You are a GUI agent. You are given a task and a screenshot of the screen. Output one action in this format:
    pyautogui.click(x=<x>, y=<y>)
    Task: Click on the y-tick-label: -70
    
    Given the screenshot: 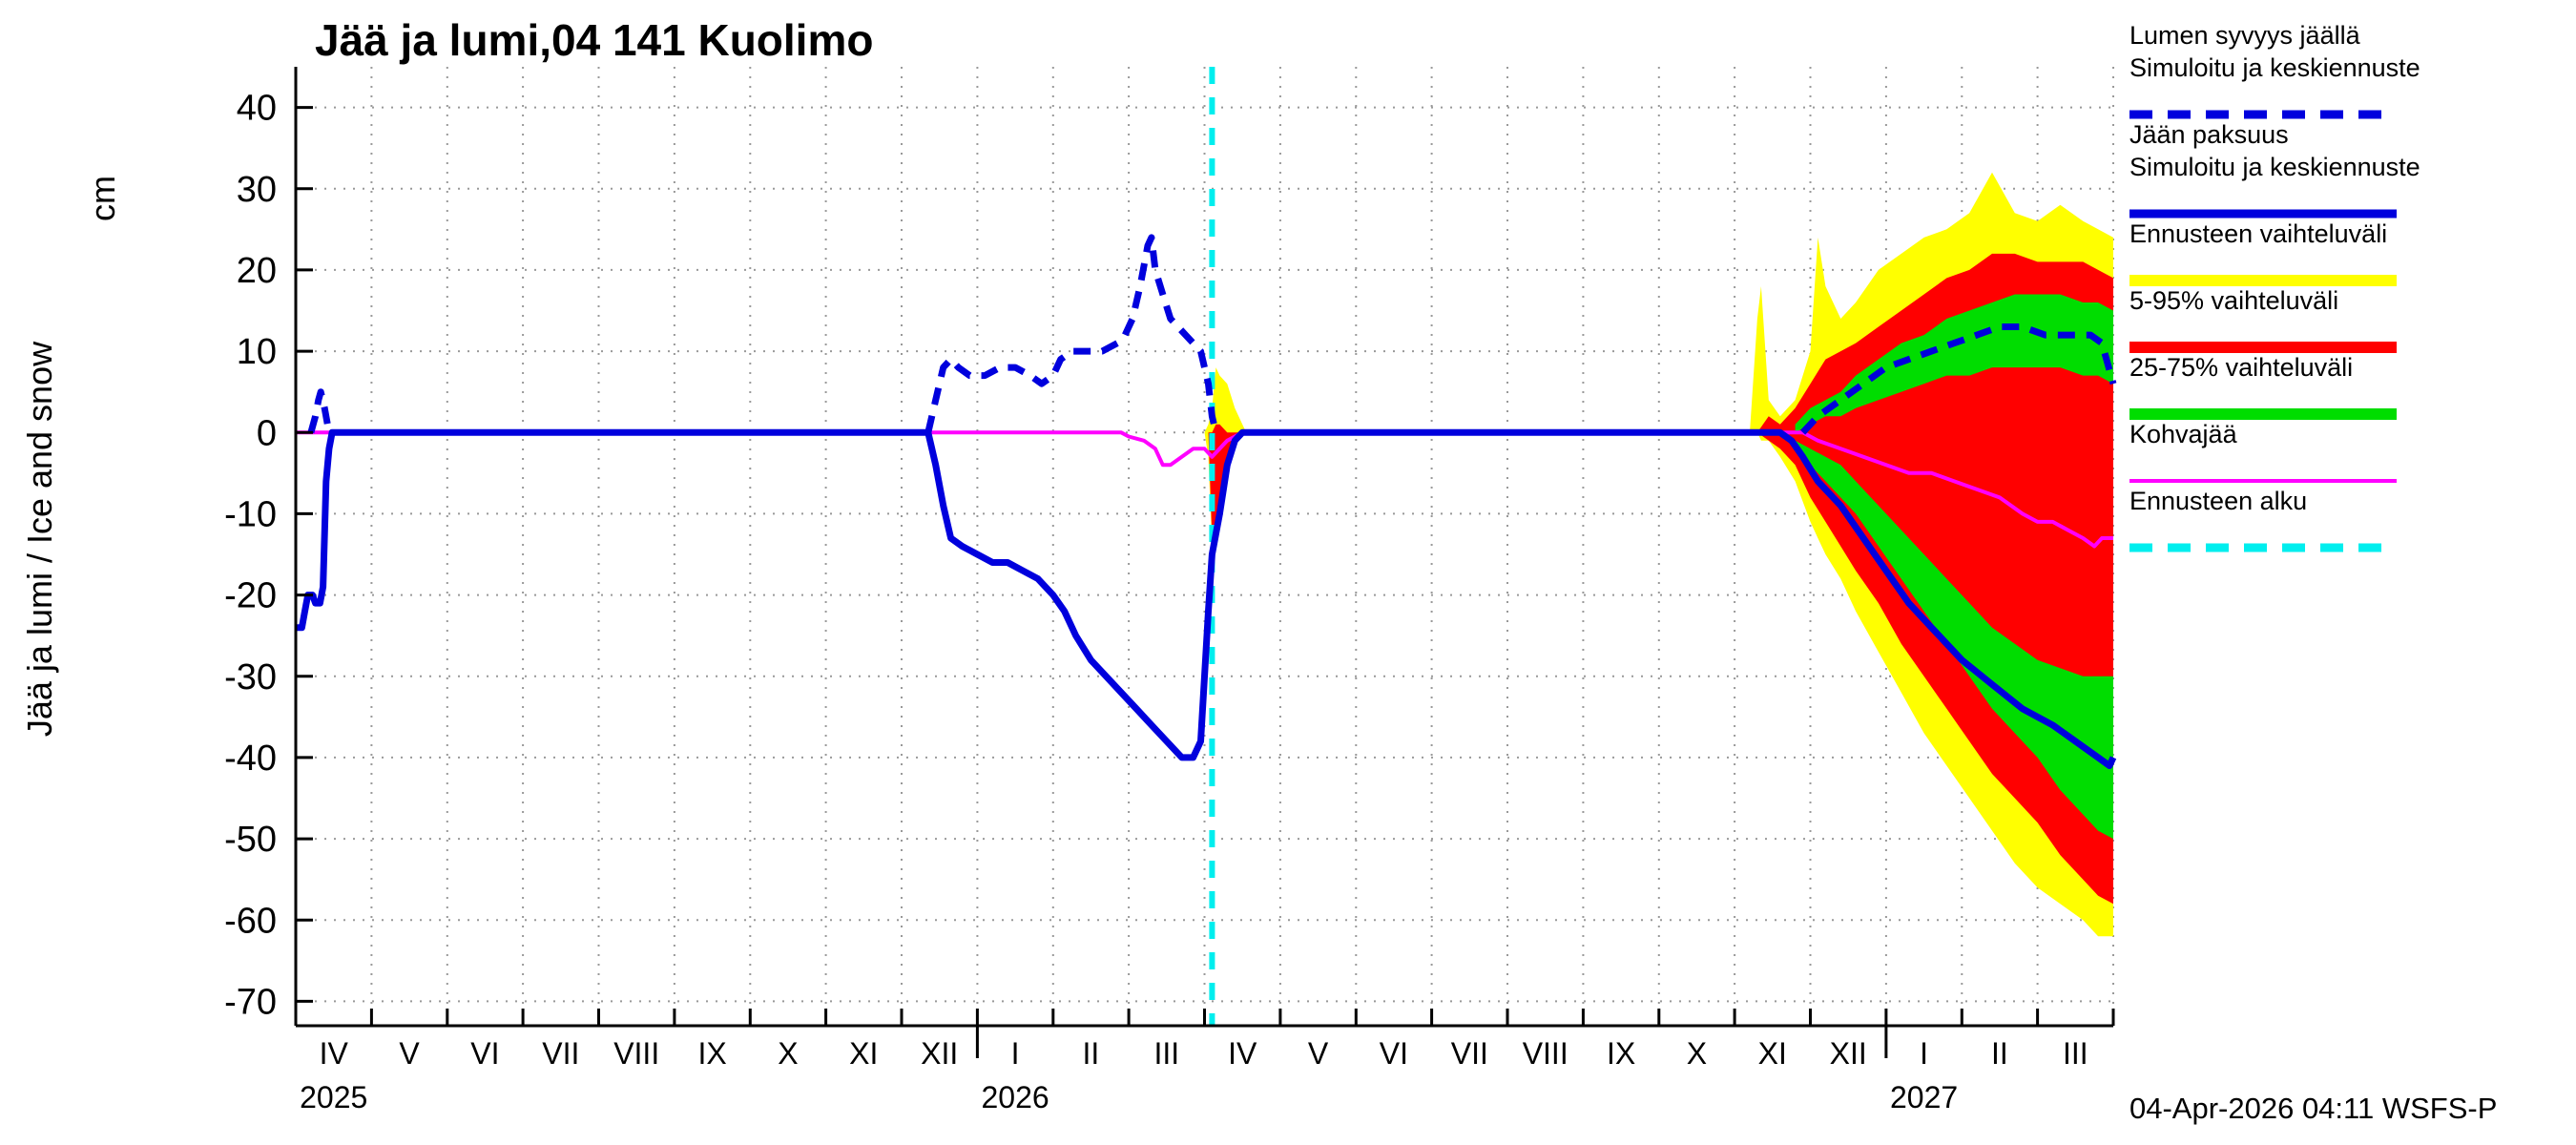 What is the action you would take?
    pyautogui.click(x=250, y=1002)
    